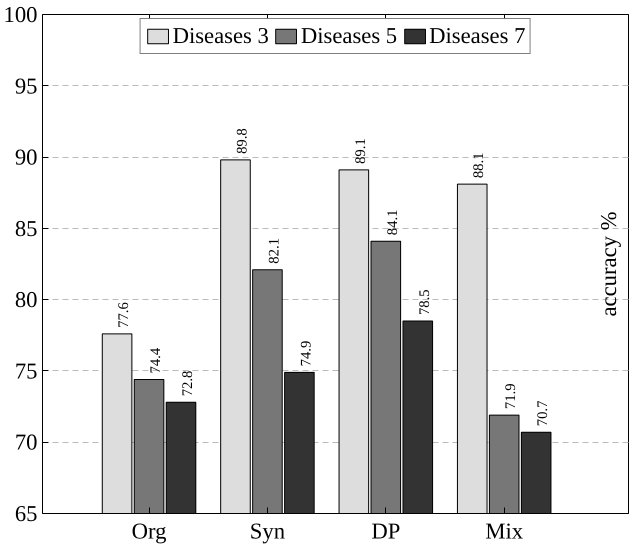 The image size is (634, 546). I want to click on data-label: 78.5, so click(424, 302).